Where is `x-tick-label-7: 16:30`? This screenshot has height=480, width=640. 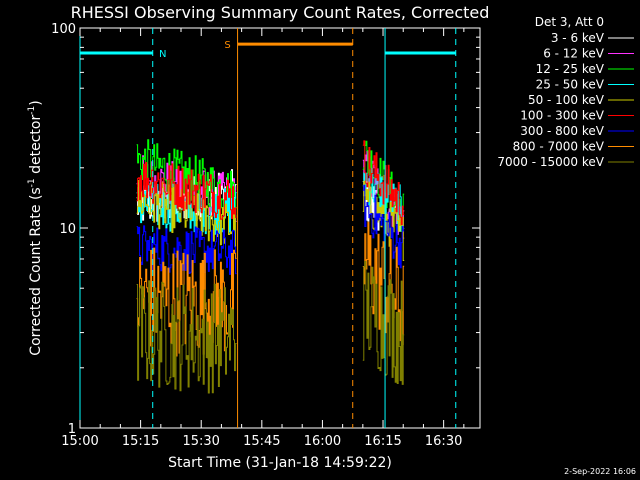
x-tick-label-7: 16:30 is located at coordinates (443, 441).